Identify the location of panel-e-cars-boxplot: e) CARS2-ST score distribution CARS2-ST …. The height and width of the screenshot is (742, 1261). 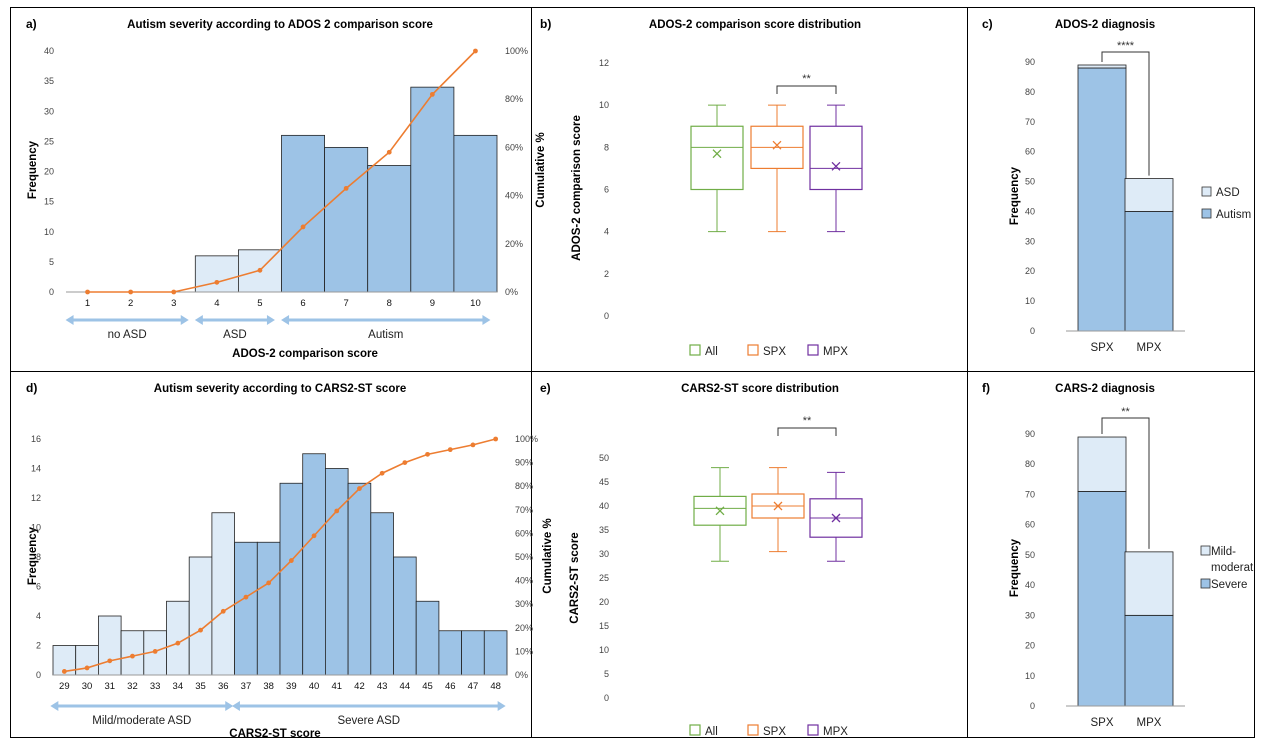
(701, 559).